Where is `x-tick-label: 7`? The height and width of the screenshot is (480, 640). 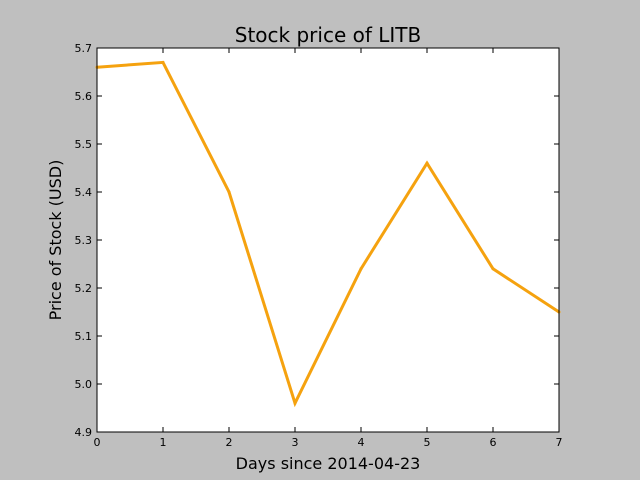 x-tick-label: 7 is located at coordinates (559, 442).